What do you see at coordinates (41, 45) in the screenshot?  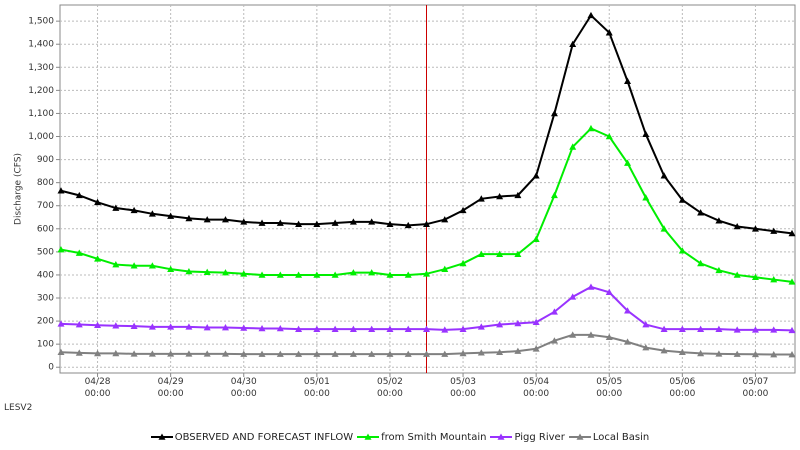 I see `y-tick-label: 1,400` at bounding box center [41, 45].